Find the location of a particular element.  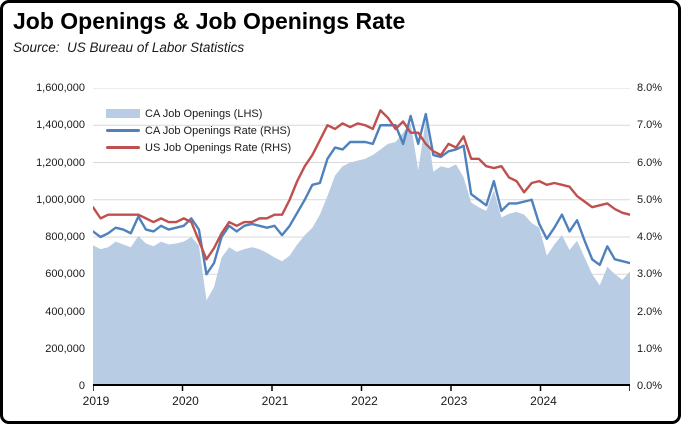

y-axis-right-label: 6.0% is located at coordinates (650, 162).